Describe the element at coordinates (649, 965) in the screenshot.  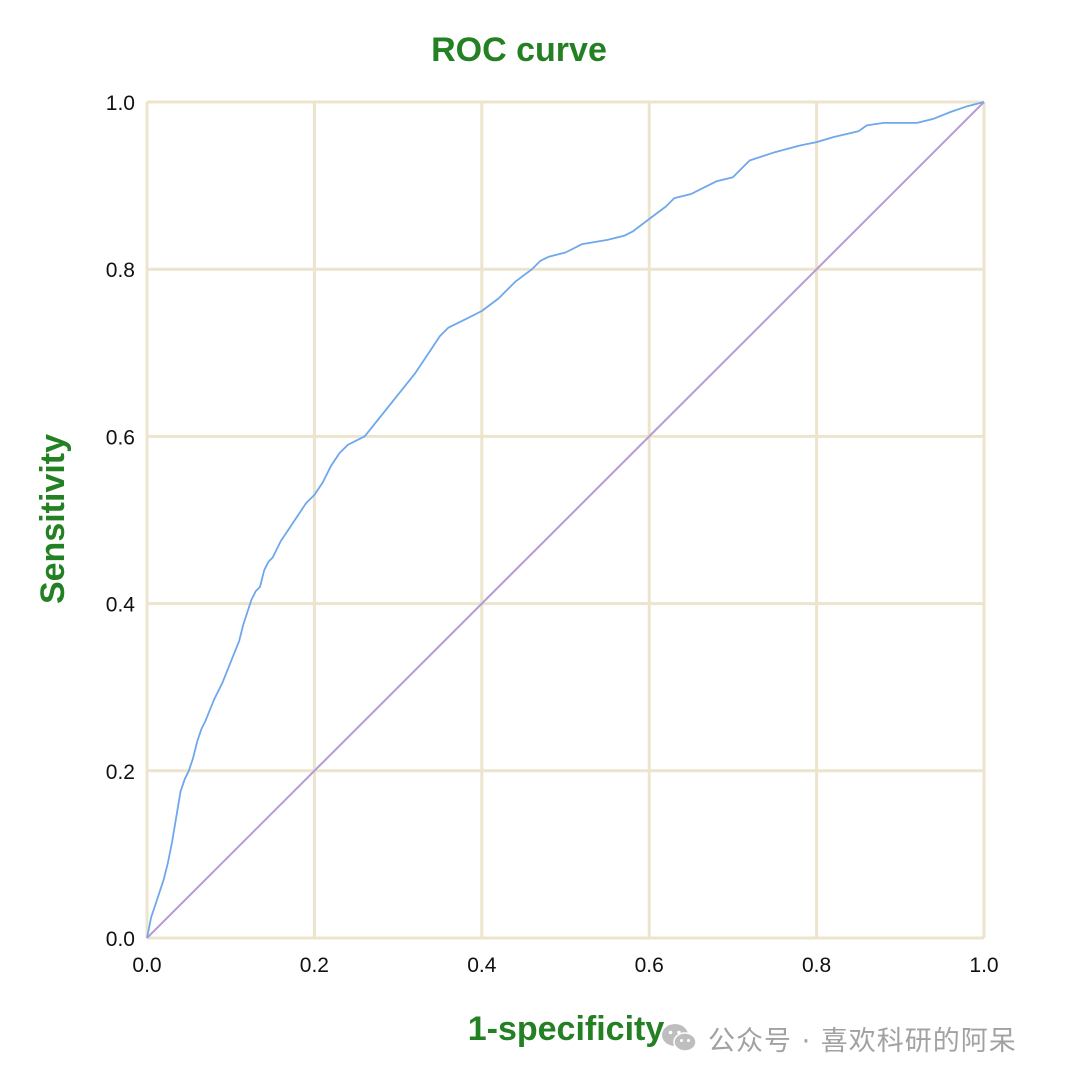
I see `x-tick-label-3: 0.6` at that location.